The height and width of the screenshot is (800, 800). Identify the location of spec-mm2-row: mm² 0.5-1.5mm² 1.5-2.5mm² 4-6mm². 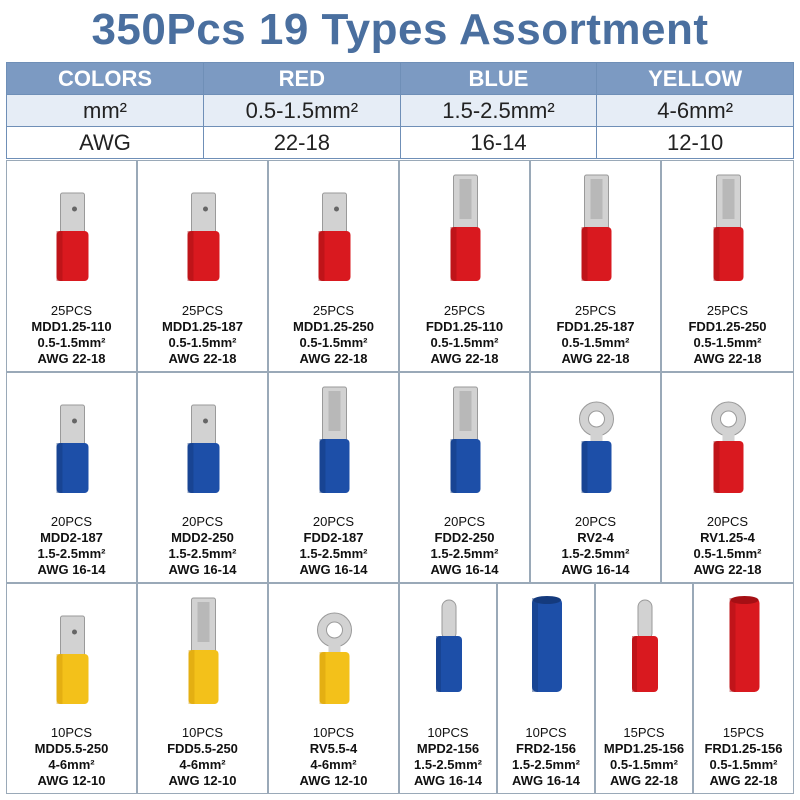
(400, 110).